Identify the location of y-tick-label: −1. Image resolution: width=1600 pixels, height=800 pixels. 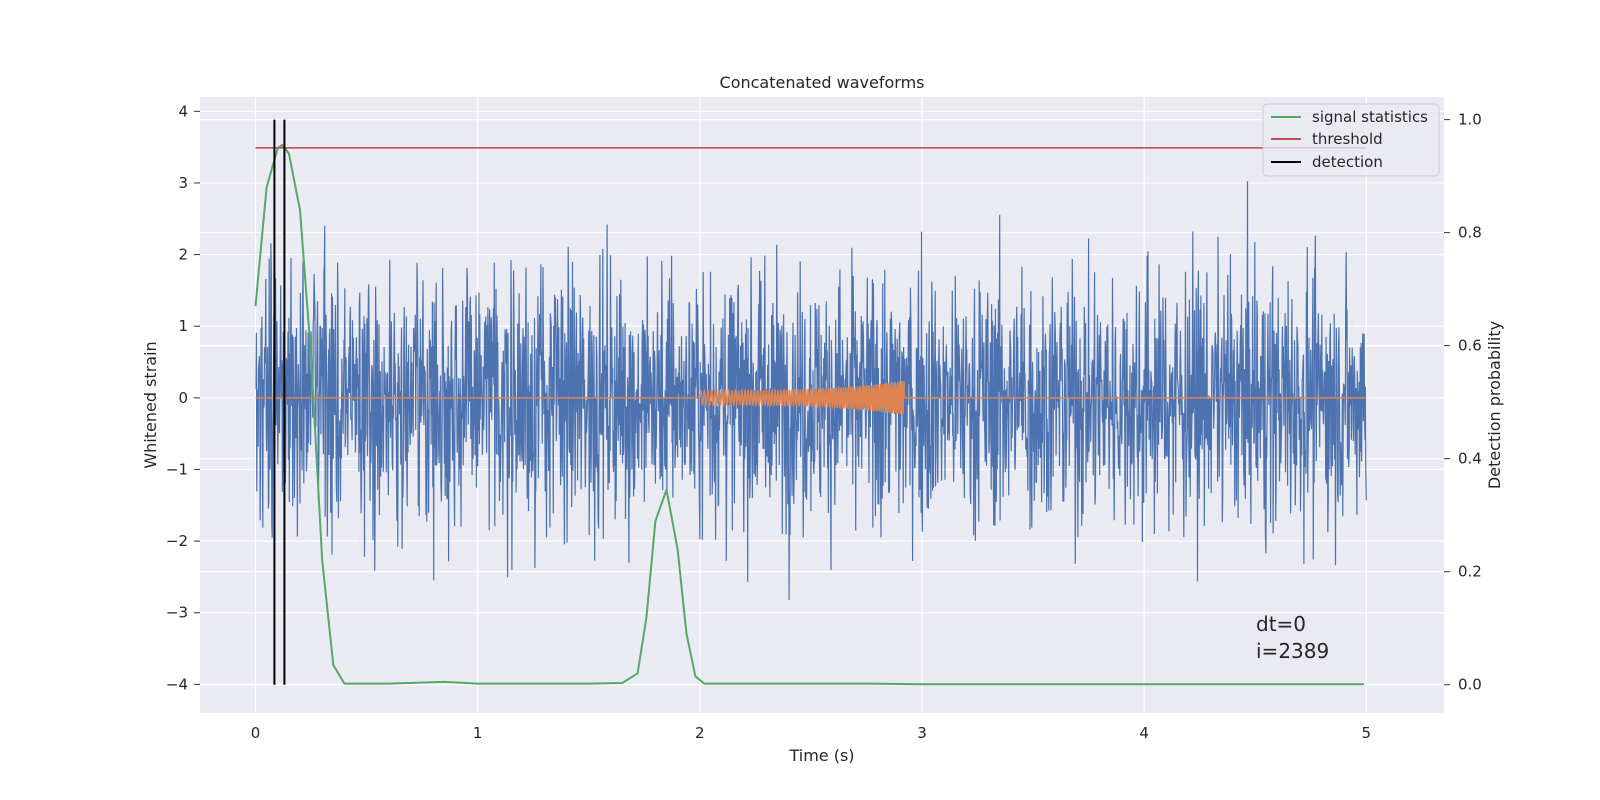
(177, 469).